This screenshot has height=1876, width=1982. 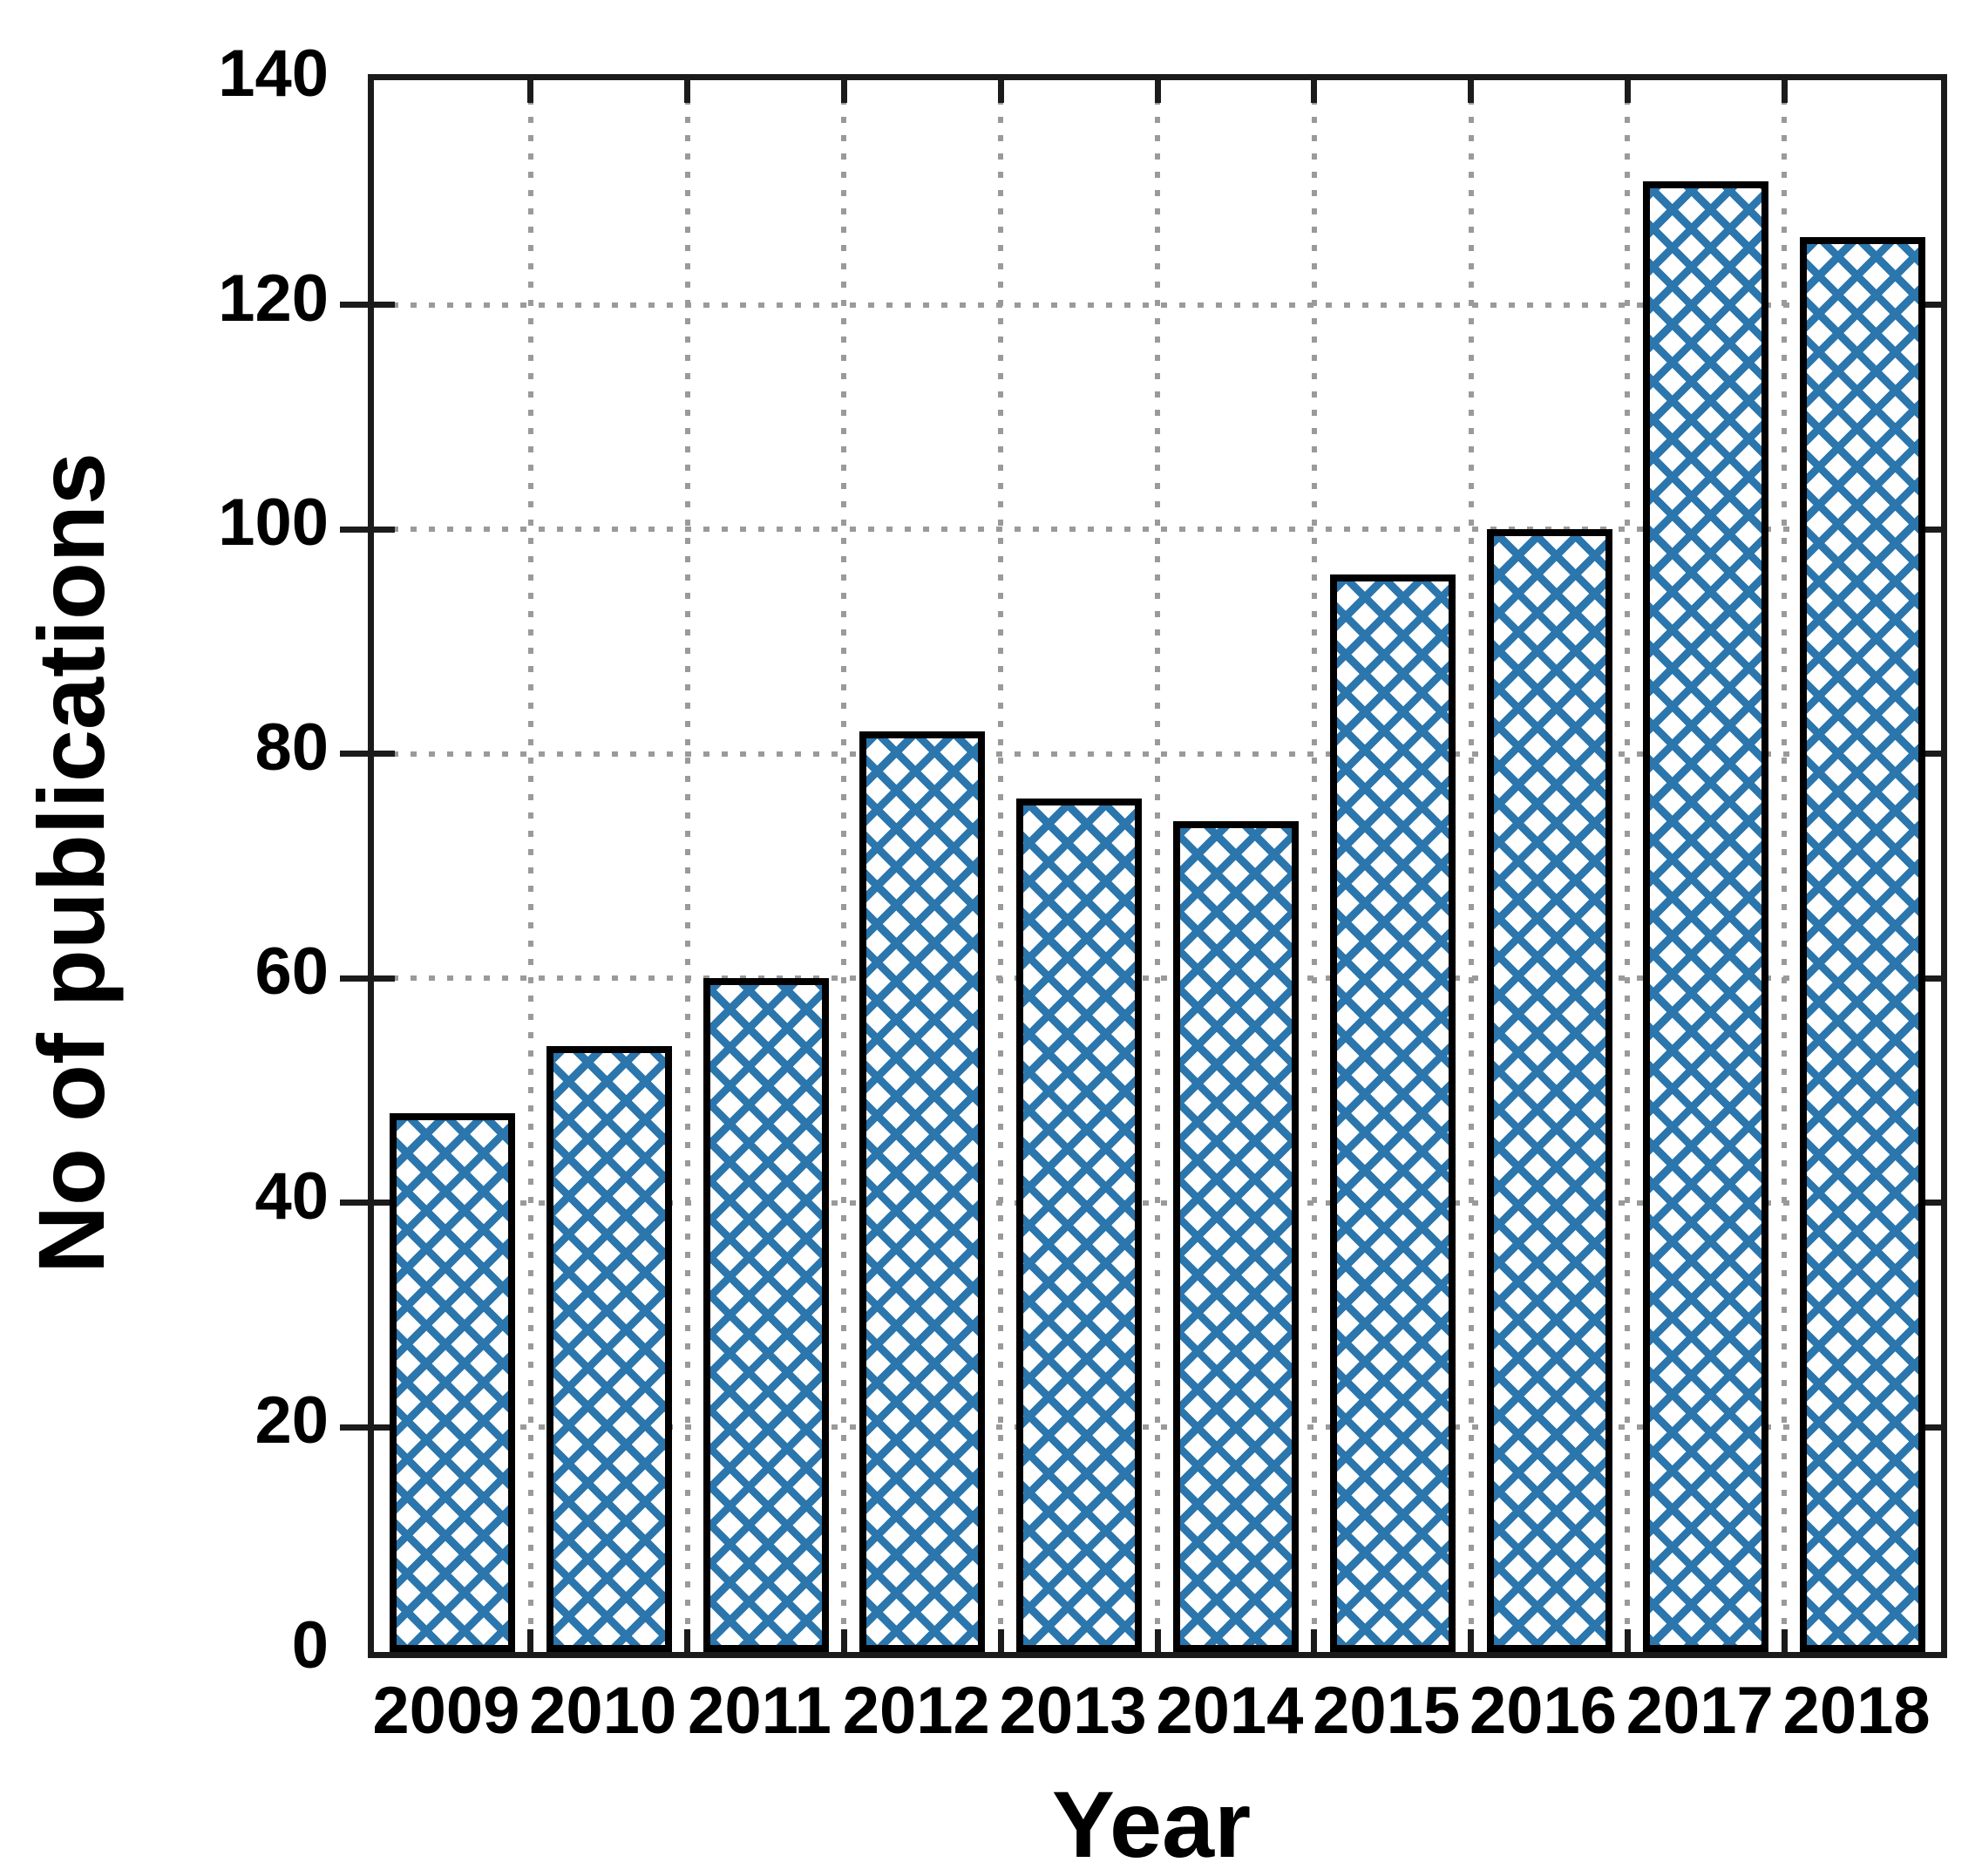 What do you see at coordinates (1387, 1711) in the screenshot?
I see `x-tick-label-2015: 2015` at bounding box center [1387, 1711].